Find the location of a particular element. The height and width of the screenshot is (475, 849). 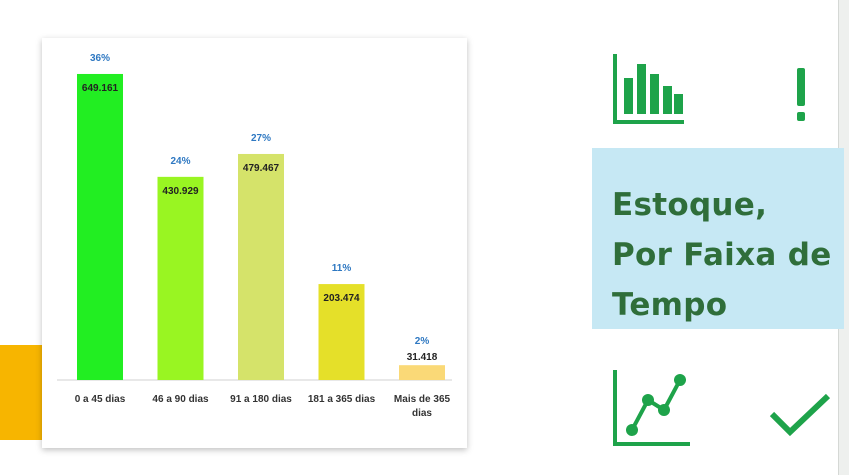

value-label: 649.161 is located at coordinates (100, 88).